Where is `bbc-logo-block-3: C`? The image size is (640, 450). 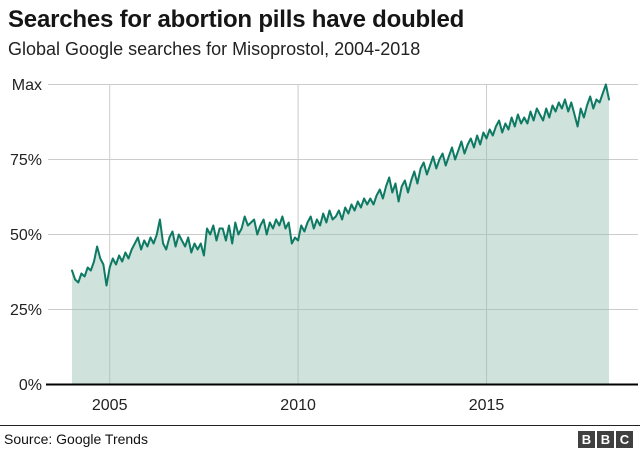 bbc-logo-block-3: C is located at coordinates (624, 439).